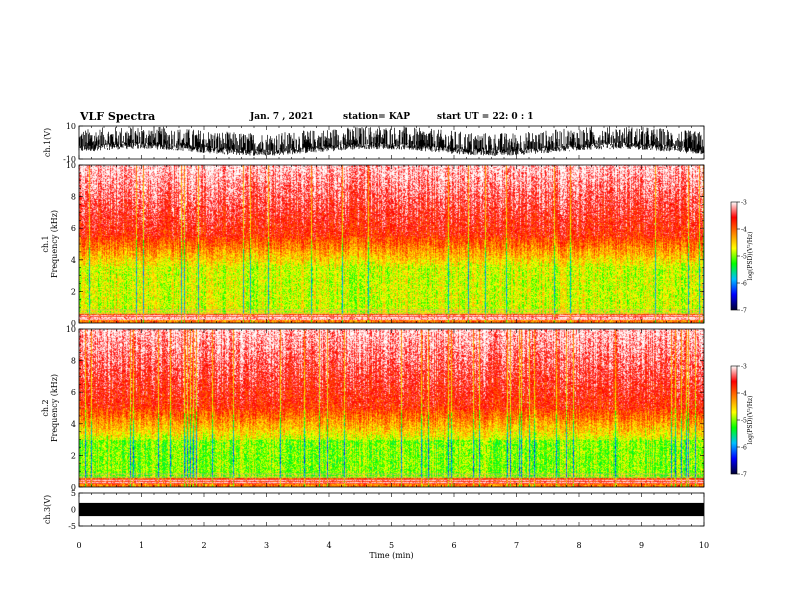  I want to click on start-time-label: start UT = 22: 0 : 1, so click(485, 117).